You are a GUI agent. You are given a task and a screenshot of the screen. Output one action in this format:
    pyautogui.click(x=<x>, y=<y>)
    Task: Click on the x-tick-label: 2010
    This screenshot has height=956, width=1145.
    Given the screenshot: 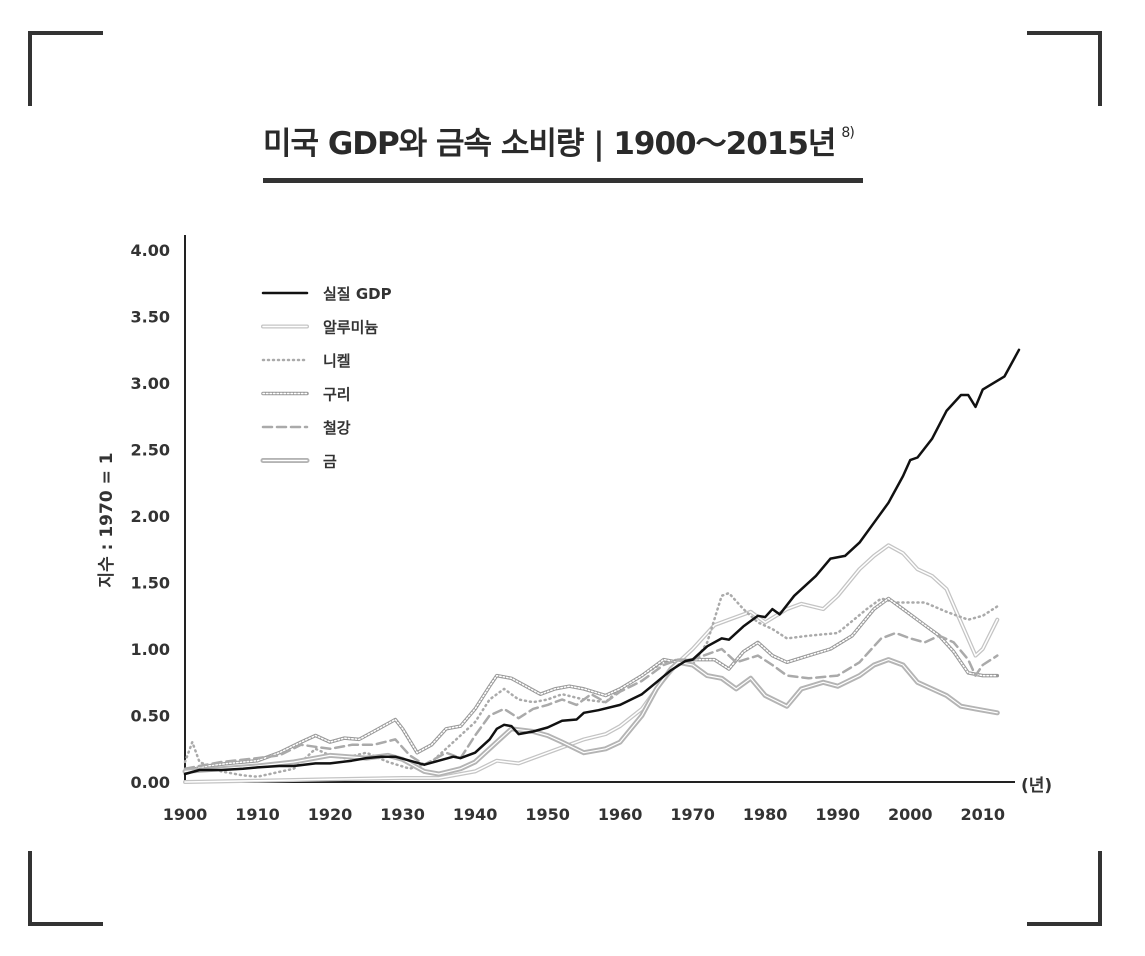 What is the action you would take?
    pyautogui.click(x=982, y=814)
    